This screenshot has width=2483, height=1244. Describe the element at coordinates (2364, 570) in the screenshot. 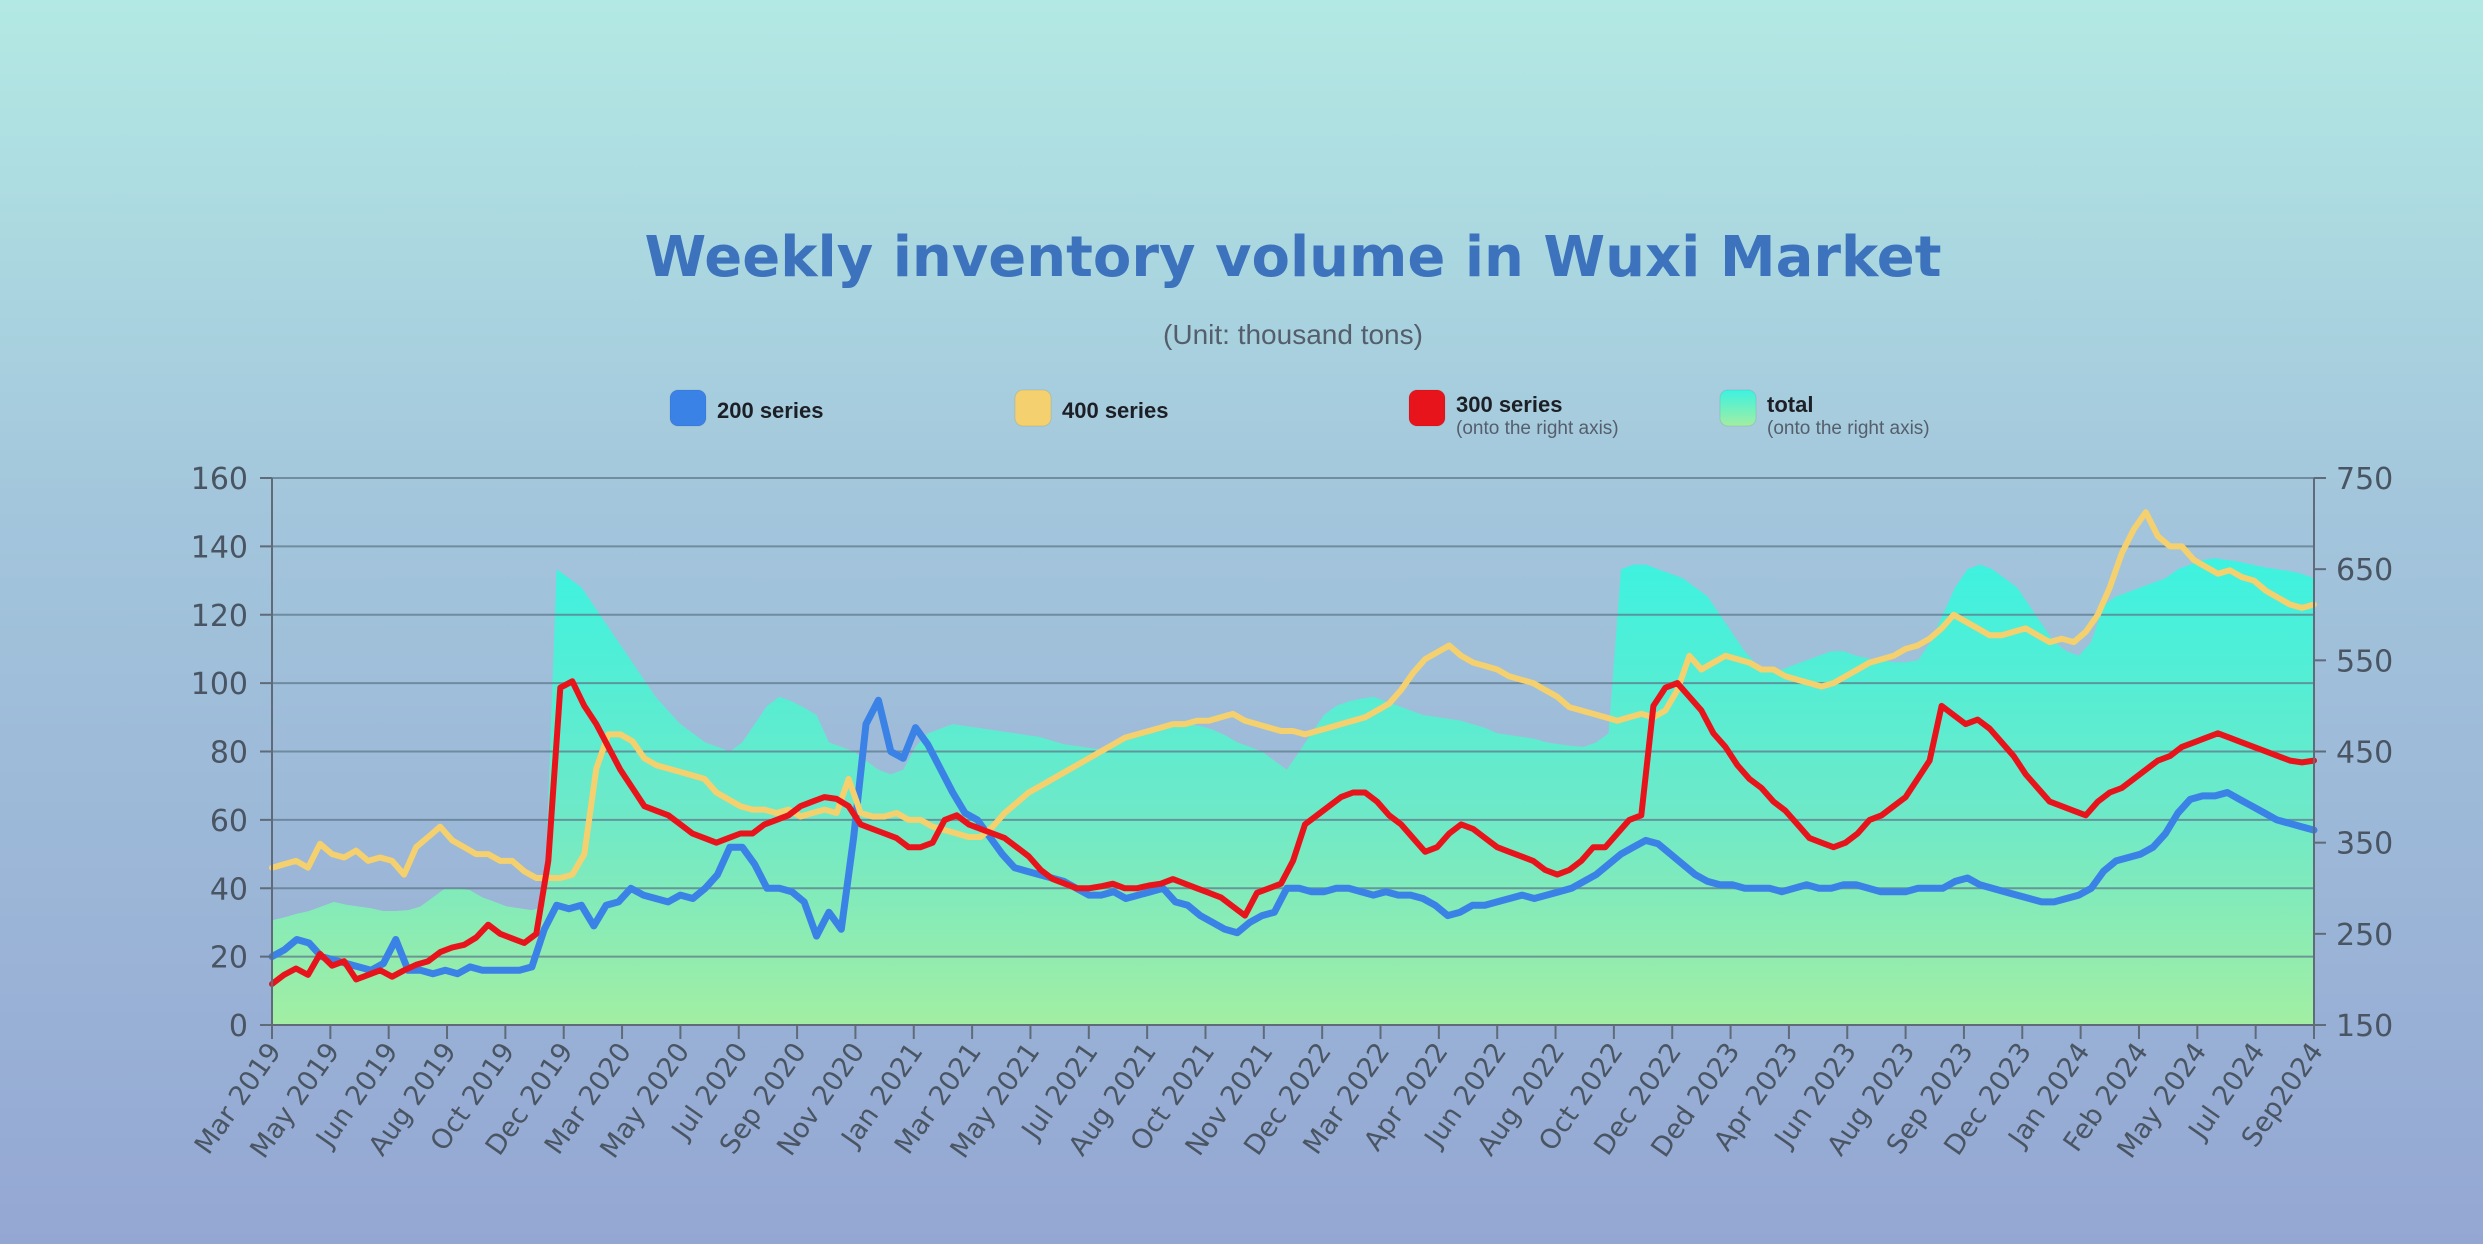

I see `right-tick-label: 650` at that location.